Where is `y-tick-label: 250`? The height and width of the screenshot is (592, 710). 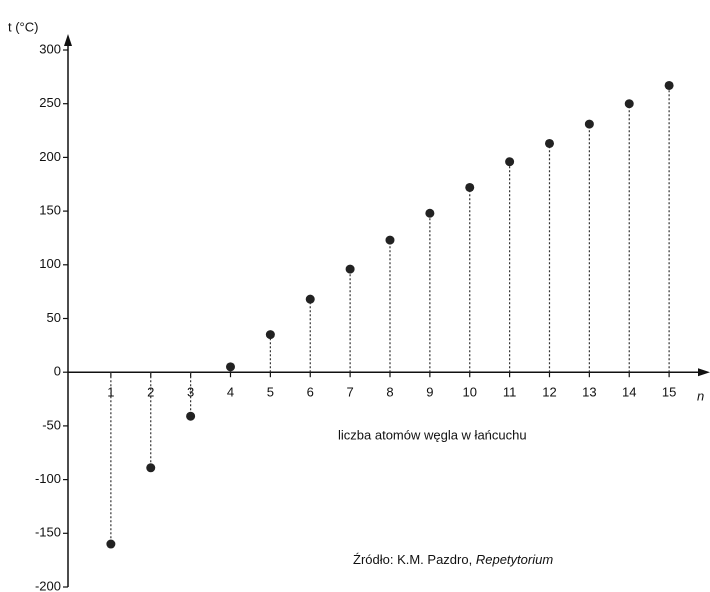
y-tick-label: 250 is located at coordinates (50, 102).